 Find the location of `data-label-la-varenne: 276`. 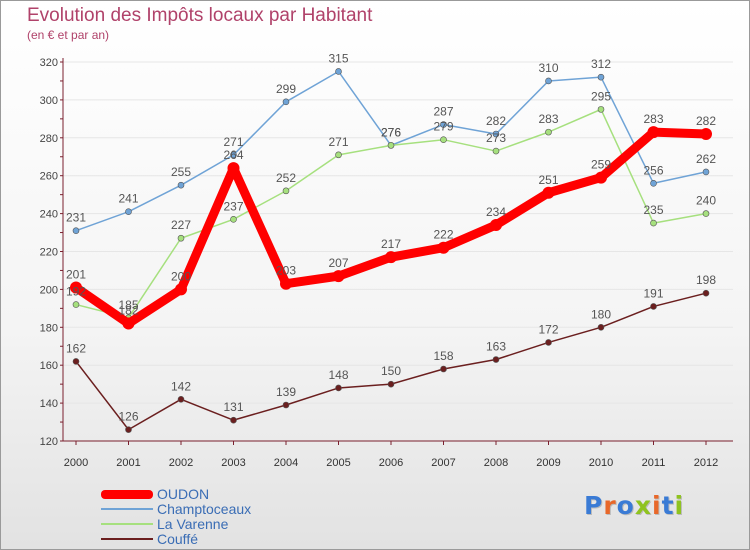

data-label-la-varenne: 276 is located at coordinates (391, 132).